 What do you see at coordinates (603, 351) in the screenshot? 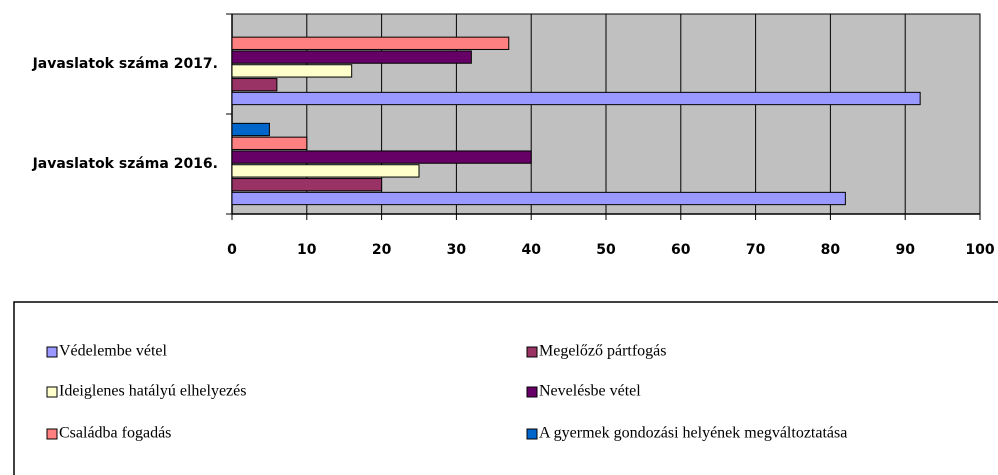
I see `legend-label: Megelőző pártfogás` at bounding box center [603, 351].